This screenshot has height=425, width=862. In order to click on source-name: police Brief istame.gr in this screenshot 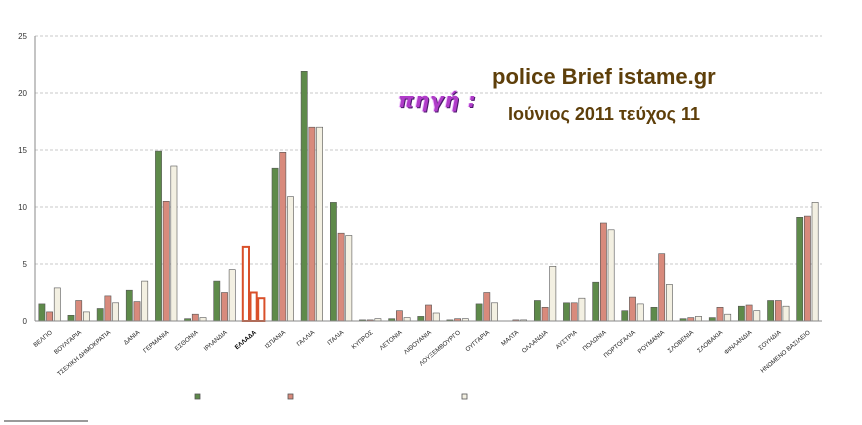, I will do `click(604, 76)`.